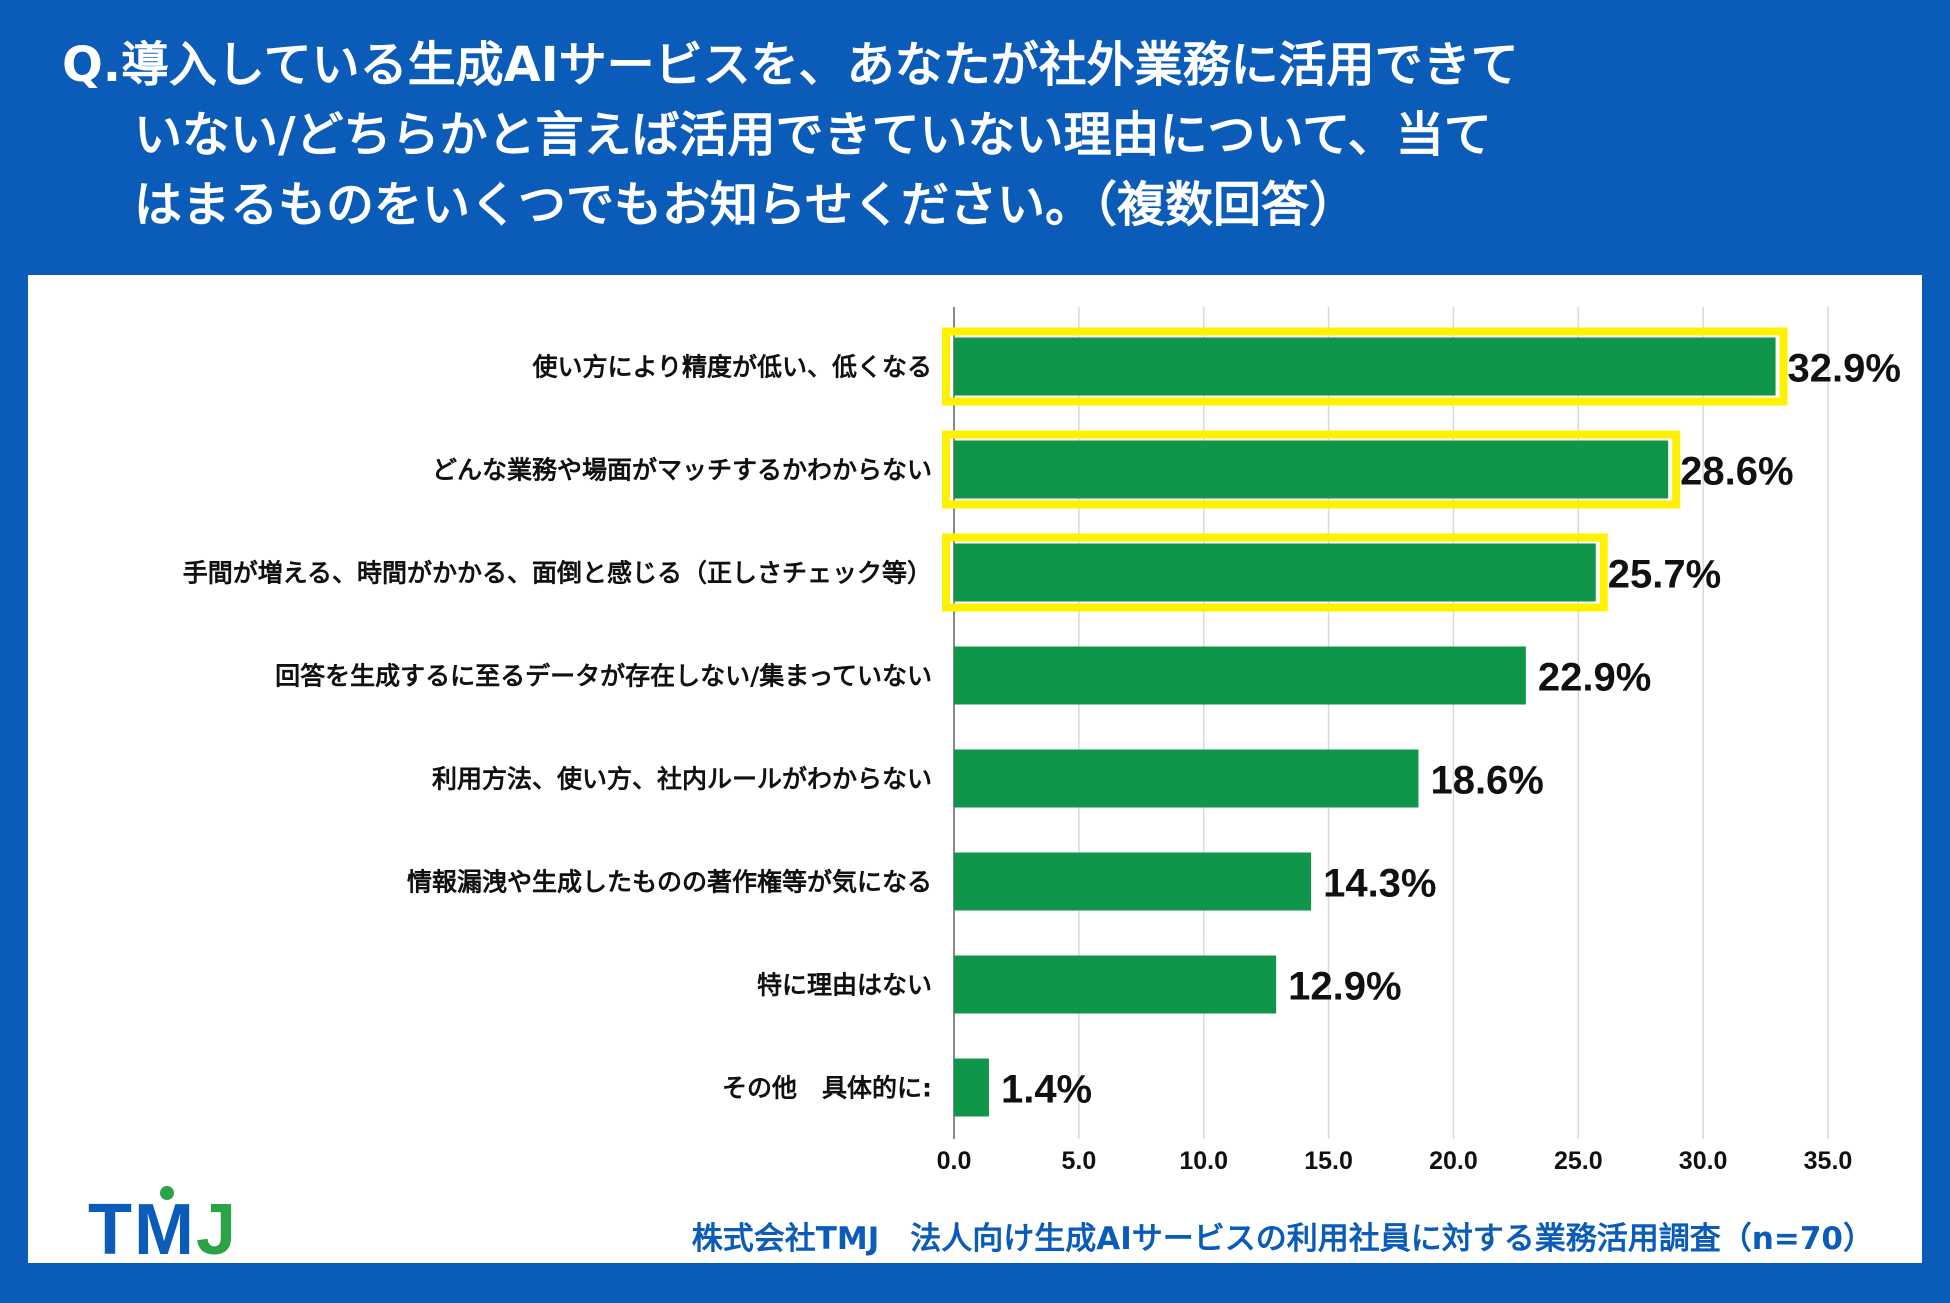 This screenshot has width=1950, height=1303. I want to click on category-label: 手間が増える、時間がかかる、面倒と感じる（正しさチェック等）, so click(557, 573).